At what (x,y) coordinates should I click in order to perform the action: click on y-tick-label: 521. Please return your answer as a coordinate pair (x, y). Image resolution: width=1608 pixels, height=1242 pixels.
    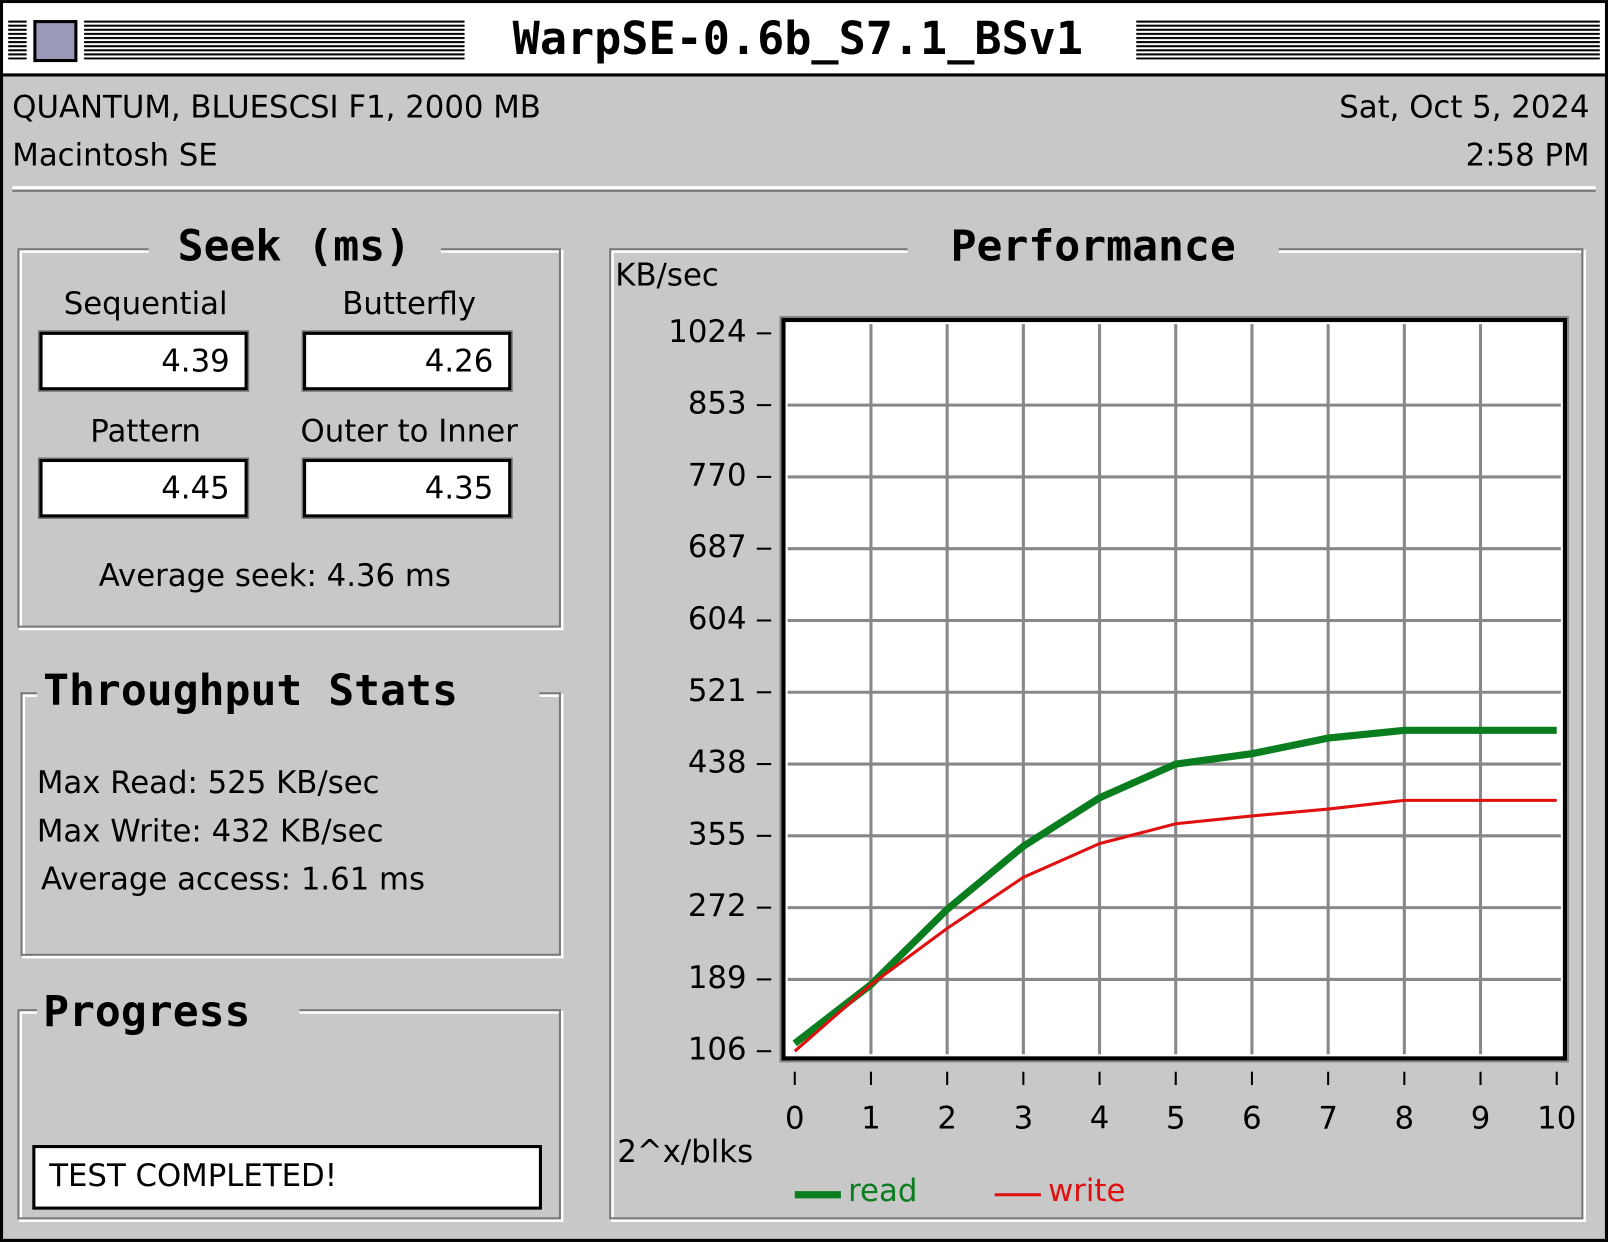
    Looking at the image, I should click on (717, 691).